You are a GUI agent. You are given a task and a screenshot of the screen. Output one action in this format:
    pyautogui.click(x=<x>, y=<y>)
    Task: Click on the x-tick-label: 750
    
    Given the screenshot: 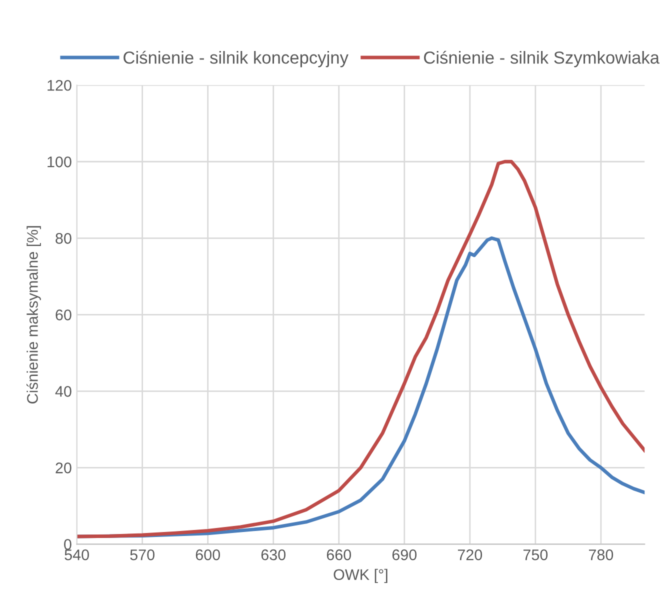 What is the action you would take?
    pyautogui.click(x=535, y=554)
    